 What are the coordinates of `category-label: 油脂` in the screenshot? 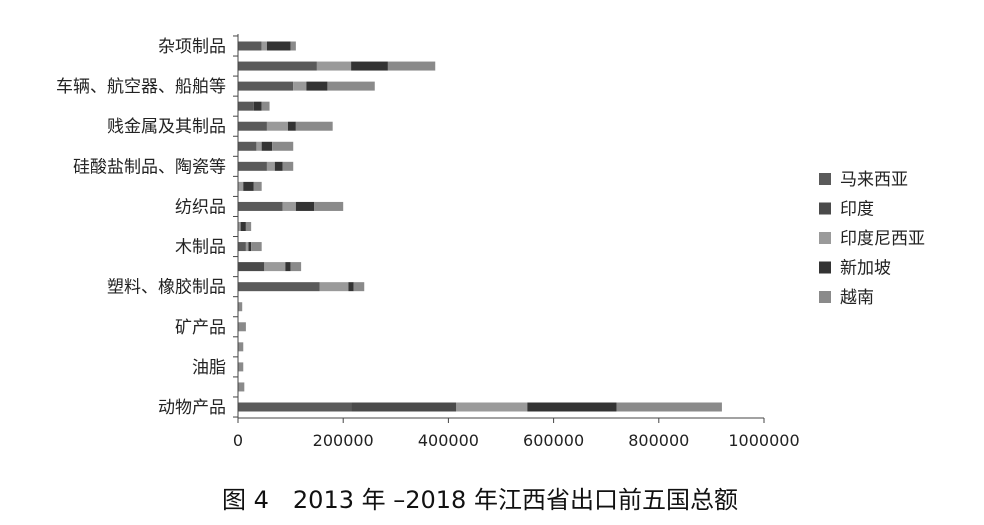 It's located at (209, 368).